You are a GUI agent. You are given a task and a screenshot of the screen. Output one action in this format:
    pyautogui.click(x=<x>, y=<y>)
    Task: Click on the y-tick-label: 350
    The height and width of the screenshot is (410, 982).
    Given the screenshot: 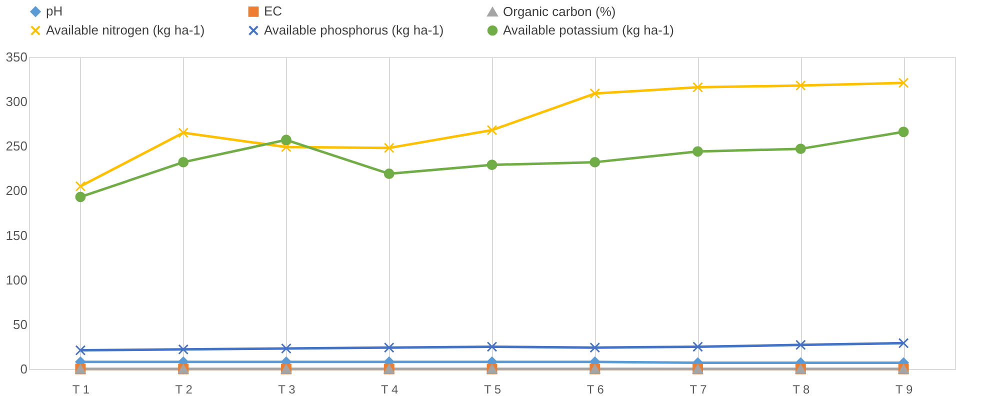 What is the action you would take?
    pyautogui.click(x=17, y=57)
    